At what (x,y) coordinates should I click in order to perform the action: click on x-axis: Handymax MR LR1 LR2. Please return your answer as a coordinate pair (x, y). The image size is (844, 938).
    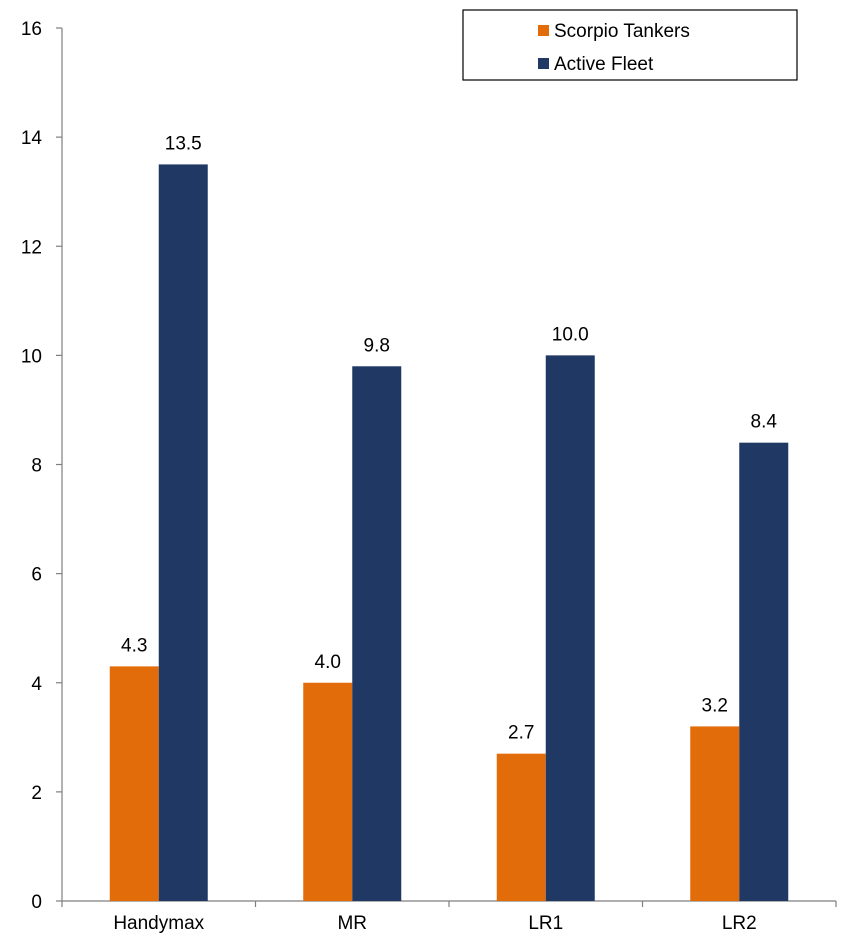
    Looking at the image, I should click on (449, 917).